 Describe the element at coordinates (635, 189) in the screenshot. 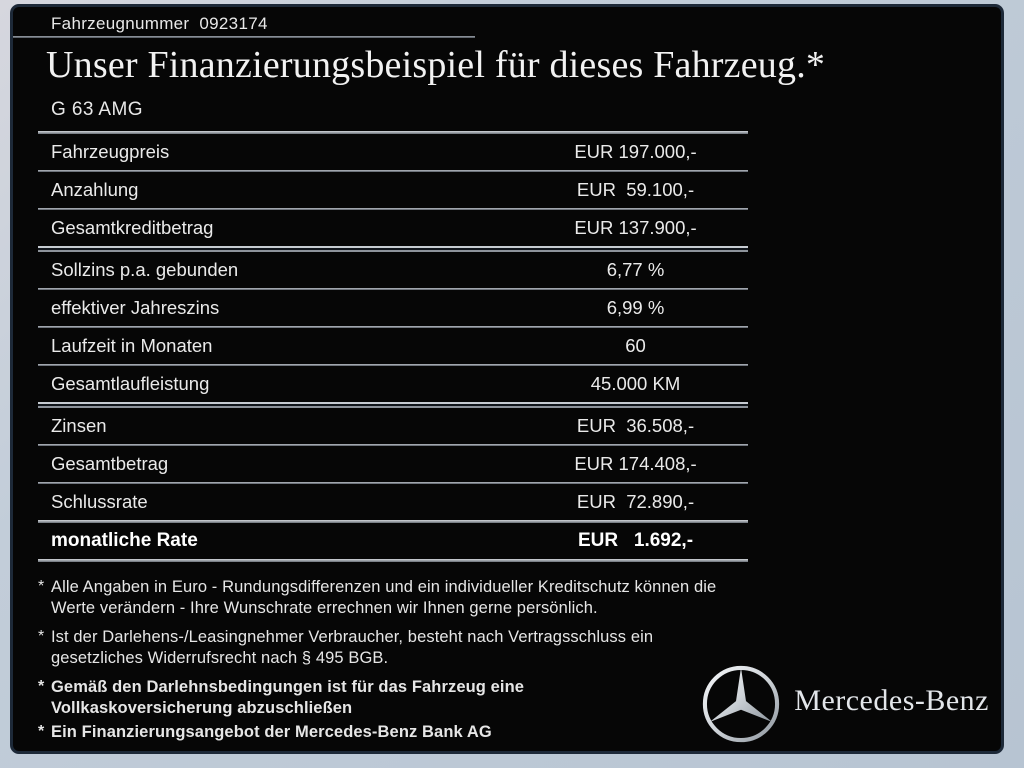

I see `row-value: EUR 59.100,-` at that location.